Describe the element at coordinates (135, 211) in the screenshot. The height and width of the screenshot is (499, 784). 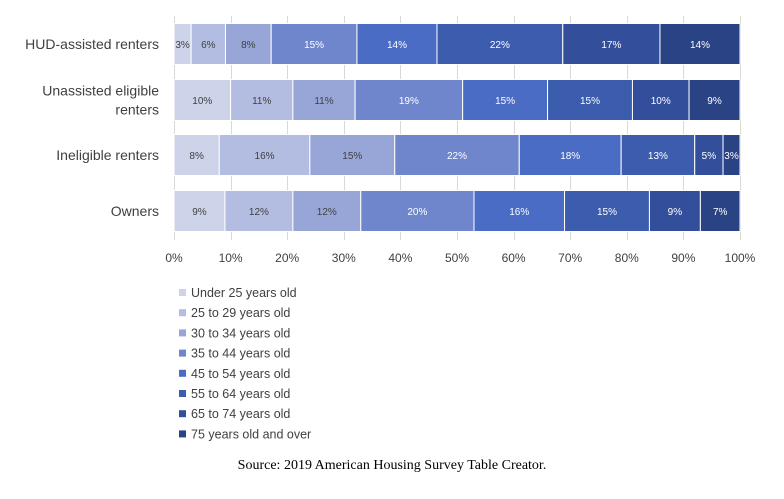
I see `category-label: Owners` at that location.